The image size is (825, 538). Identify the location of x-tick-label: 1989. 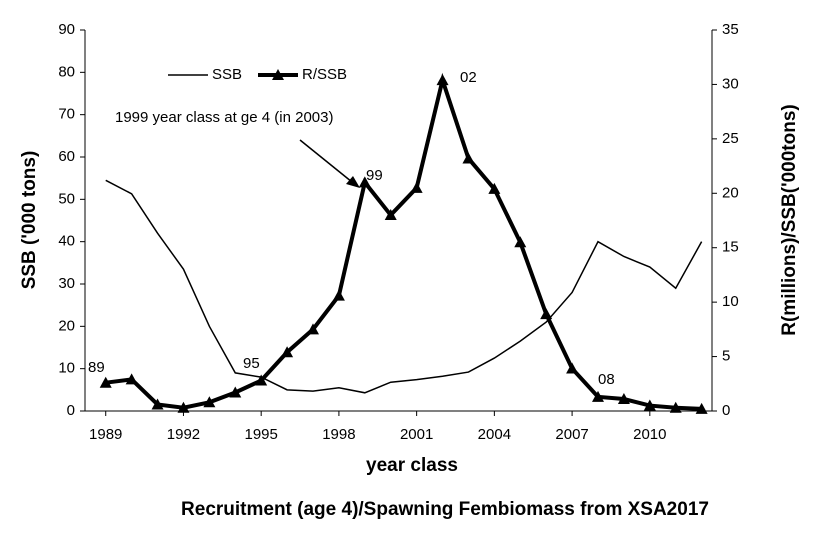
(105, 434).